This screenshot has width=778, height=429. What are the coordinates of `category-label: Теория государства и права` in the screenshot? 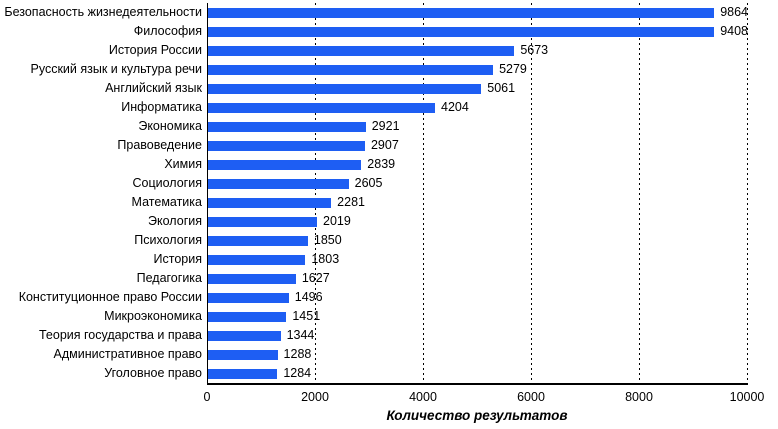 It's located at (120, 335).